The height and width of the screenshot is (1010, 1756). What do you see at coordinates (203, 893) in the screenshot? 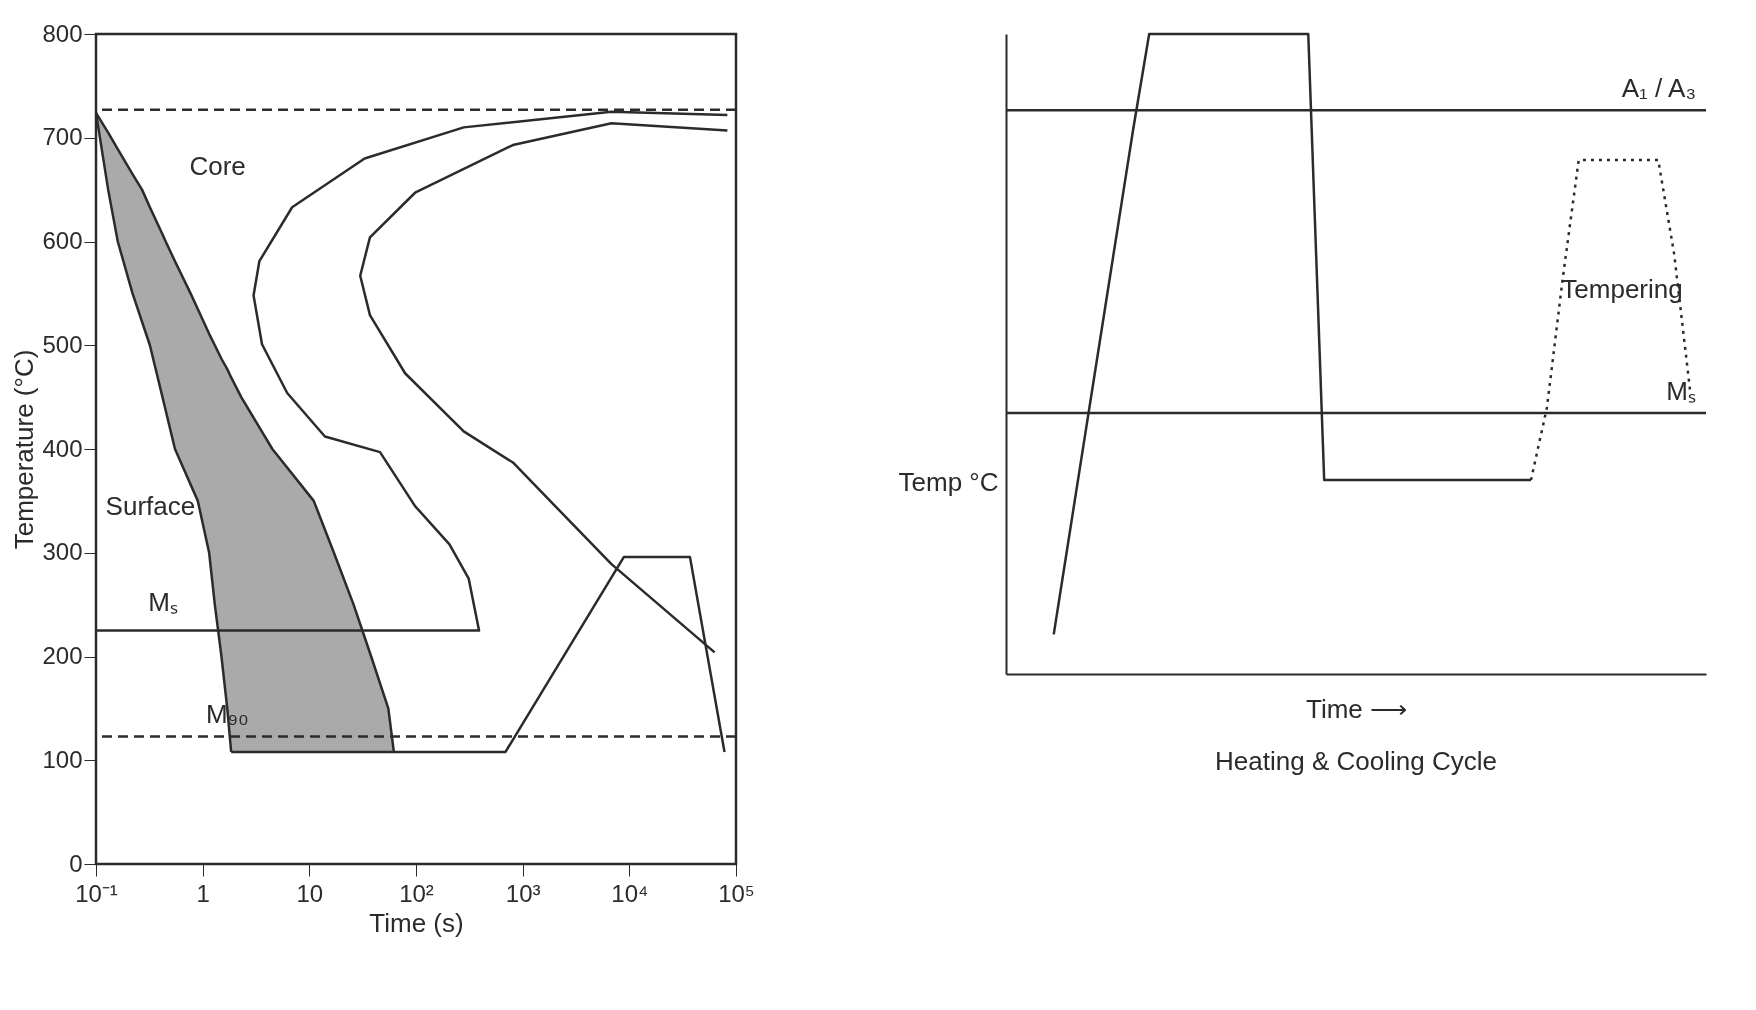
I see `x-tick-label: 1` at bounding box center [203, 893].